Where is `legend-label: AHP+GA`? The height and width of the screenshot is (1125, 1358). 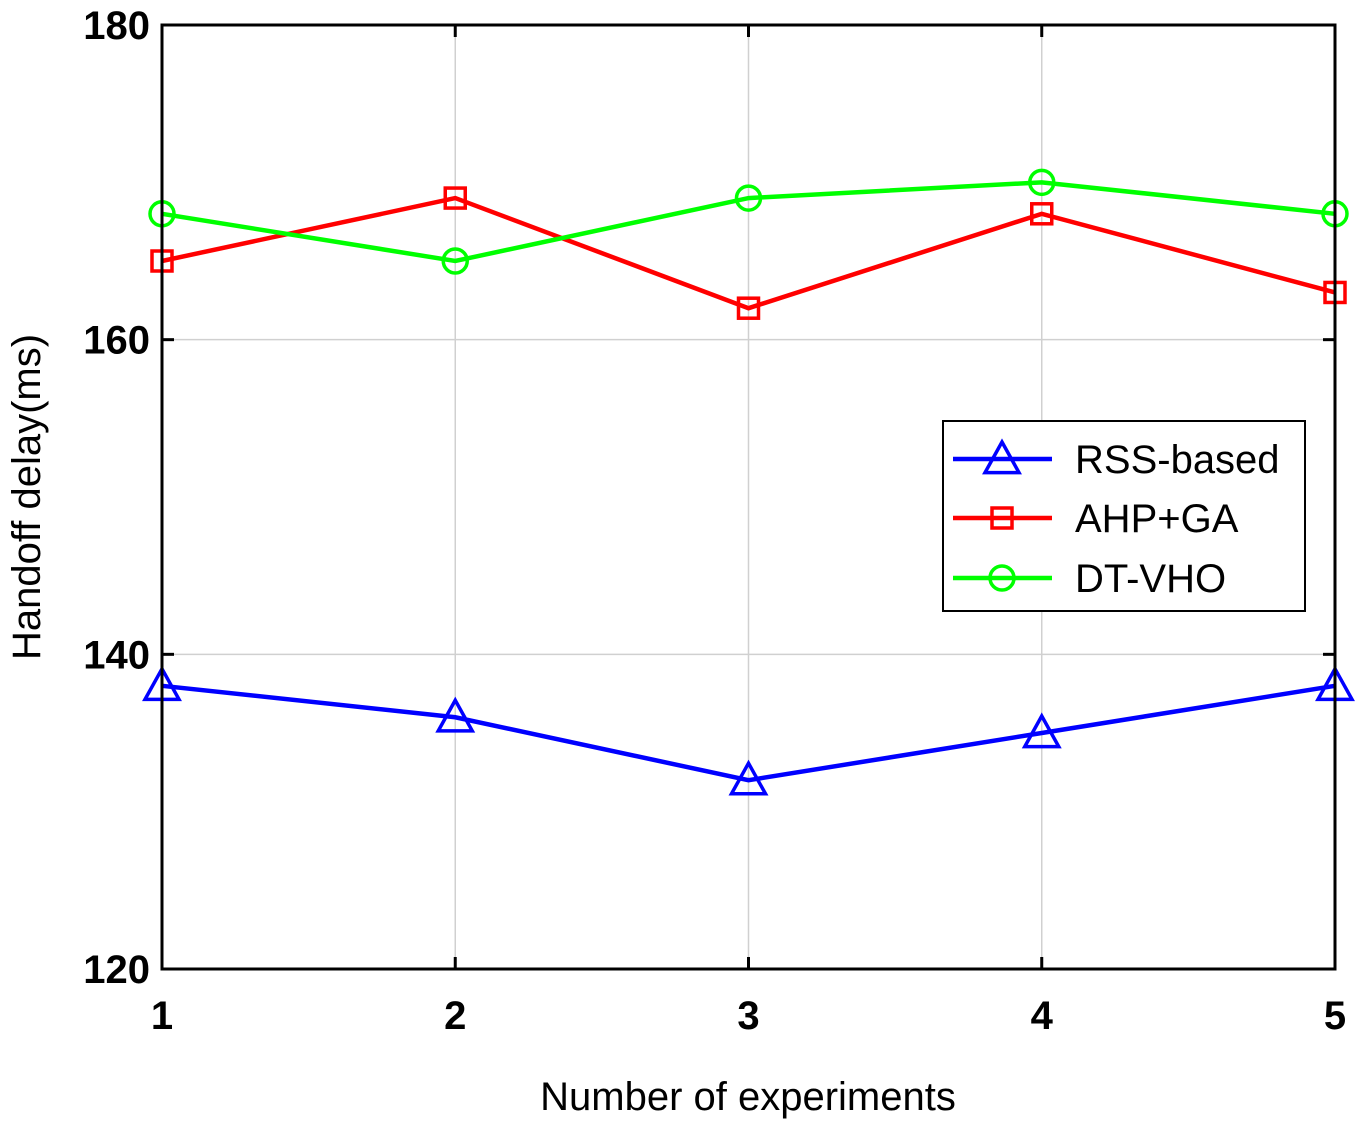
legend-label: AHP+GA is located at coordinates (1157, 519).